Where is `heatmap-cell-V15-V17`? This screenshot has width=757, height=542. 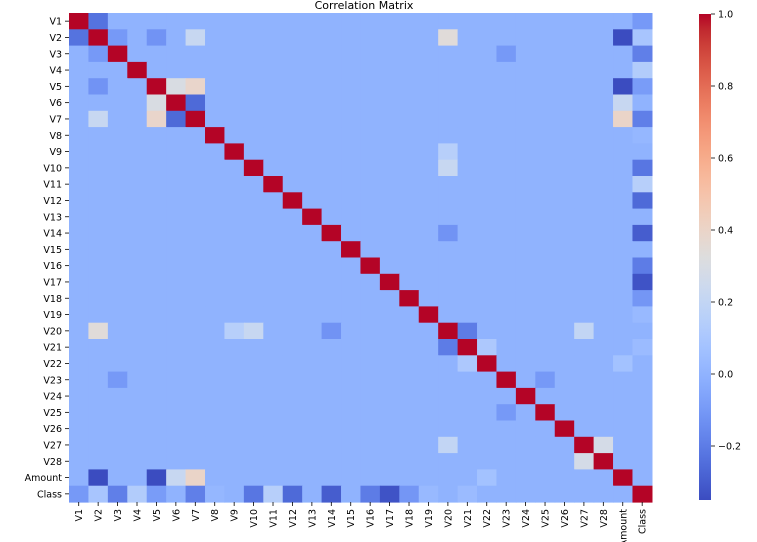
heatmap-cell-V15-V17 is located at coordinates (389, 250).